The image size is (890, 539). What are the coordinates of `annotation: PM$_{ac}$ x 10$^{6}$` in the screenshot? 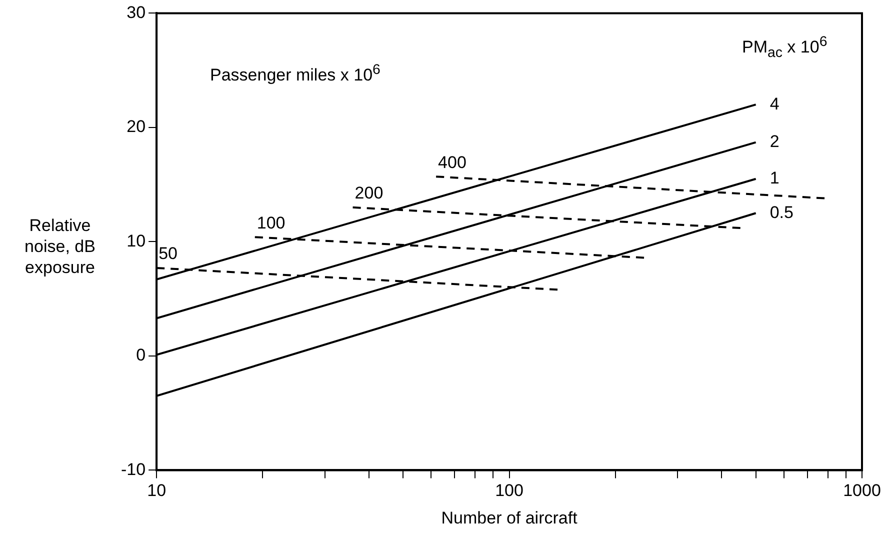 It's located at (785, 48).